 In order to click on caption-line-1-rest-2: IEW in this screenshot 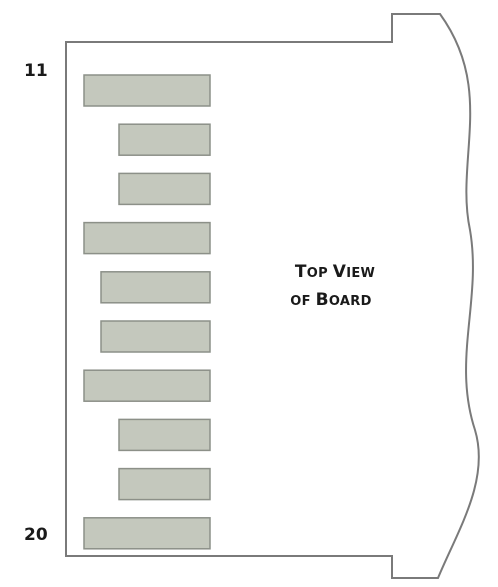, I will do `click(360, 273)`.